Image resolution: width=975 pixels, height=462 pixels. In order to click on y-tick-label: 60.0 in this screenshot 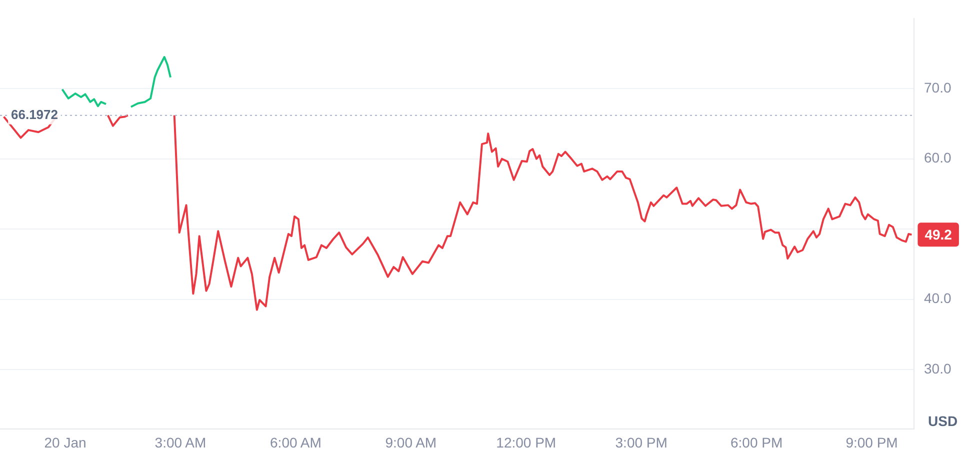, I will do `click(938, 158)`.